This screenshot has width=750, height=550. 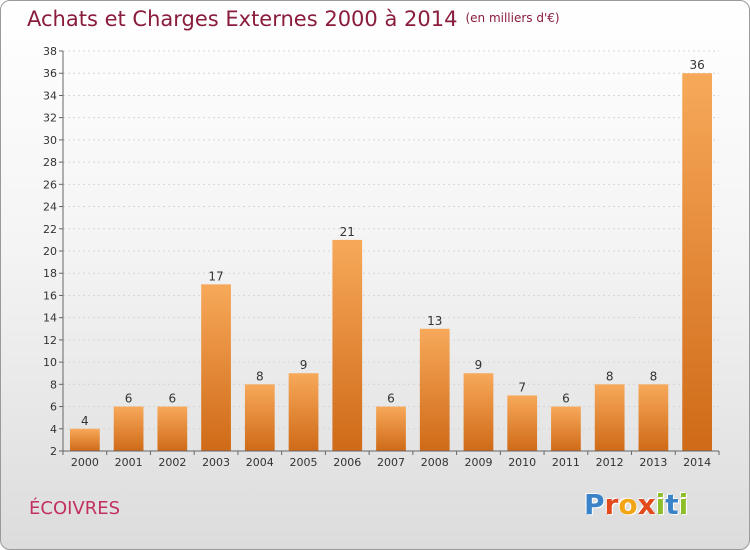 What do you see at coordinates (50, 229) in the screenshot?
I see `y-tick-label: 22` at bounding box center [50, 229].